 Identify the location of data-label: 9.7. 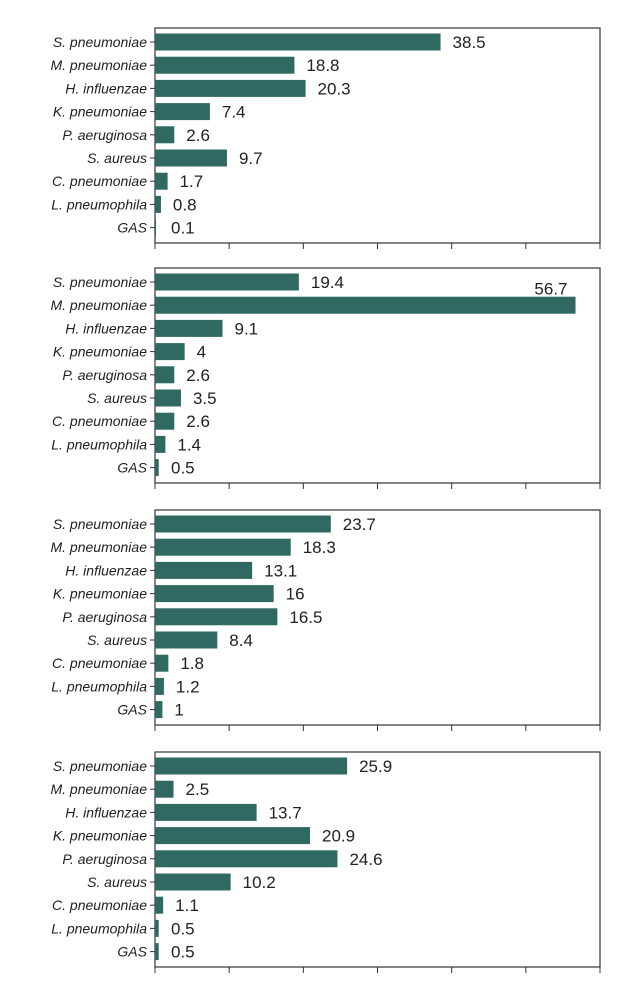
(251, 158).